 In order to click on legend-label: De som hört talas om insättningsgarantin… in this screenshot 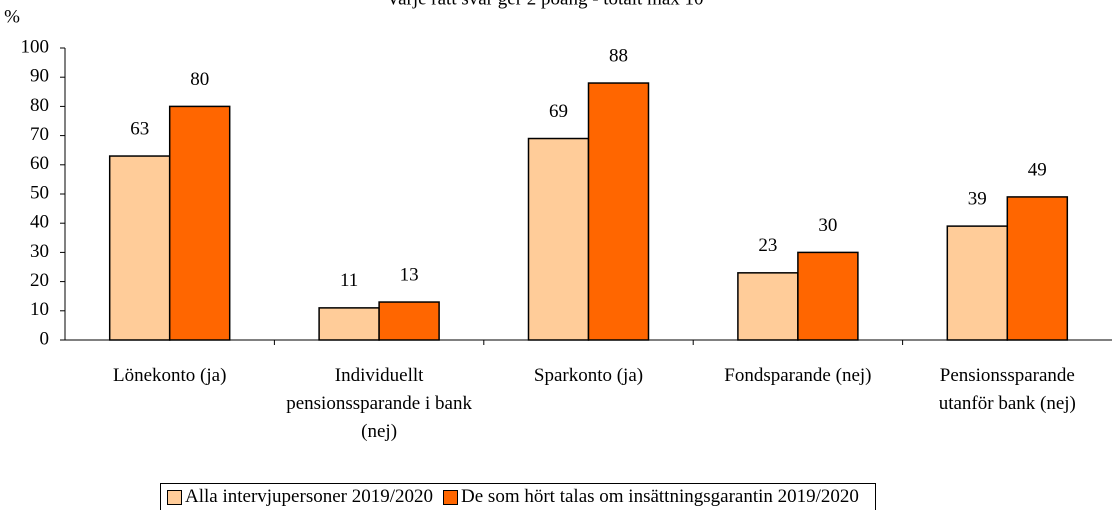, I will do `click(660, 496)`.